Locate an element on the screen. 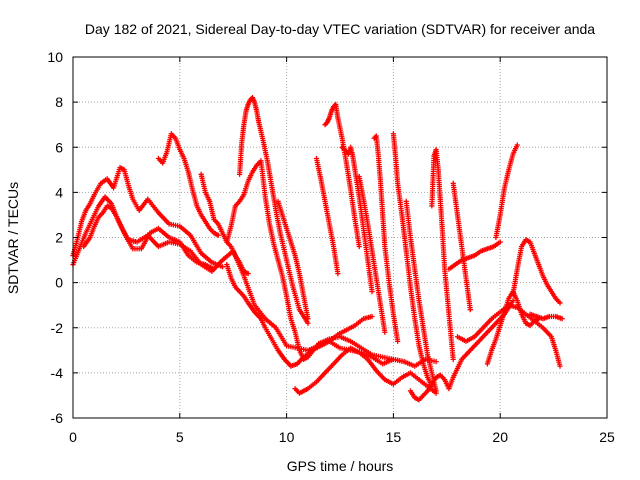  y-tick-label: 6 is located at coordinates (59, 147).